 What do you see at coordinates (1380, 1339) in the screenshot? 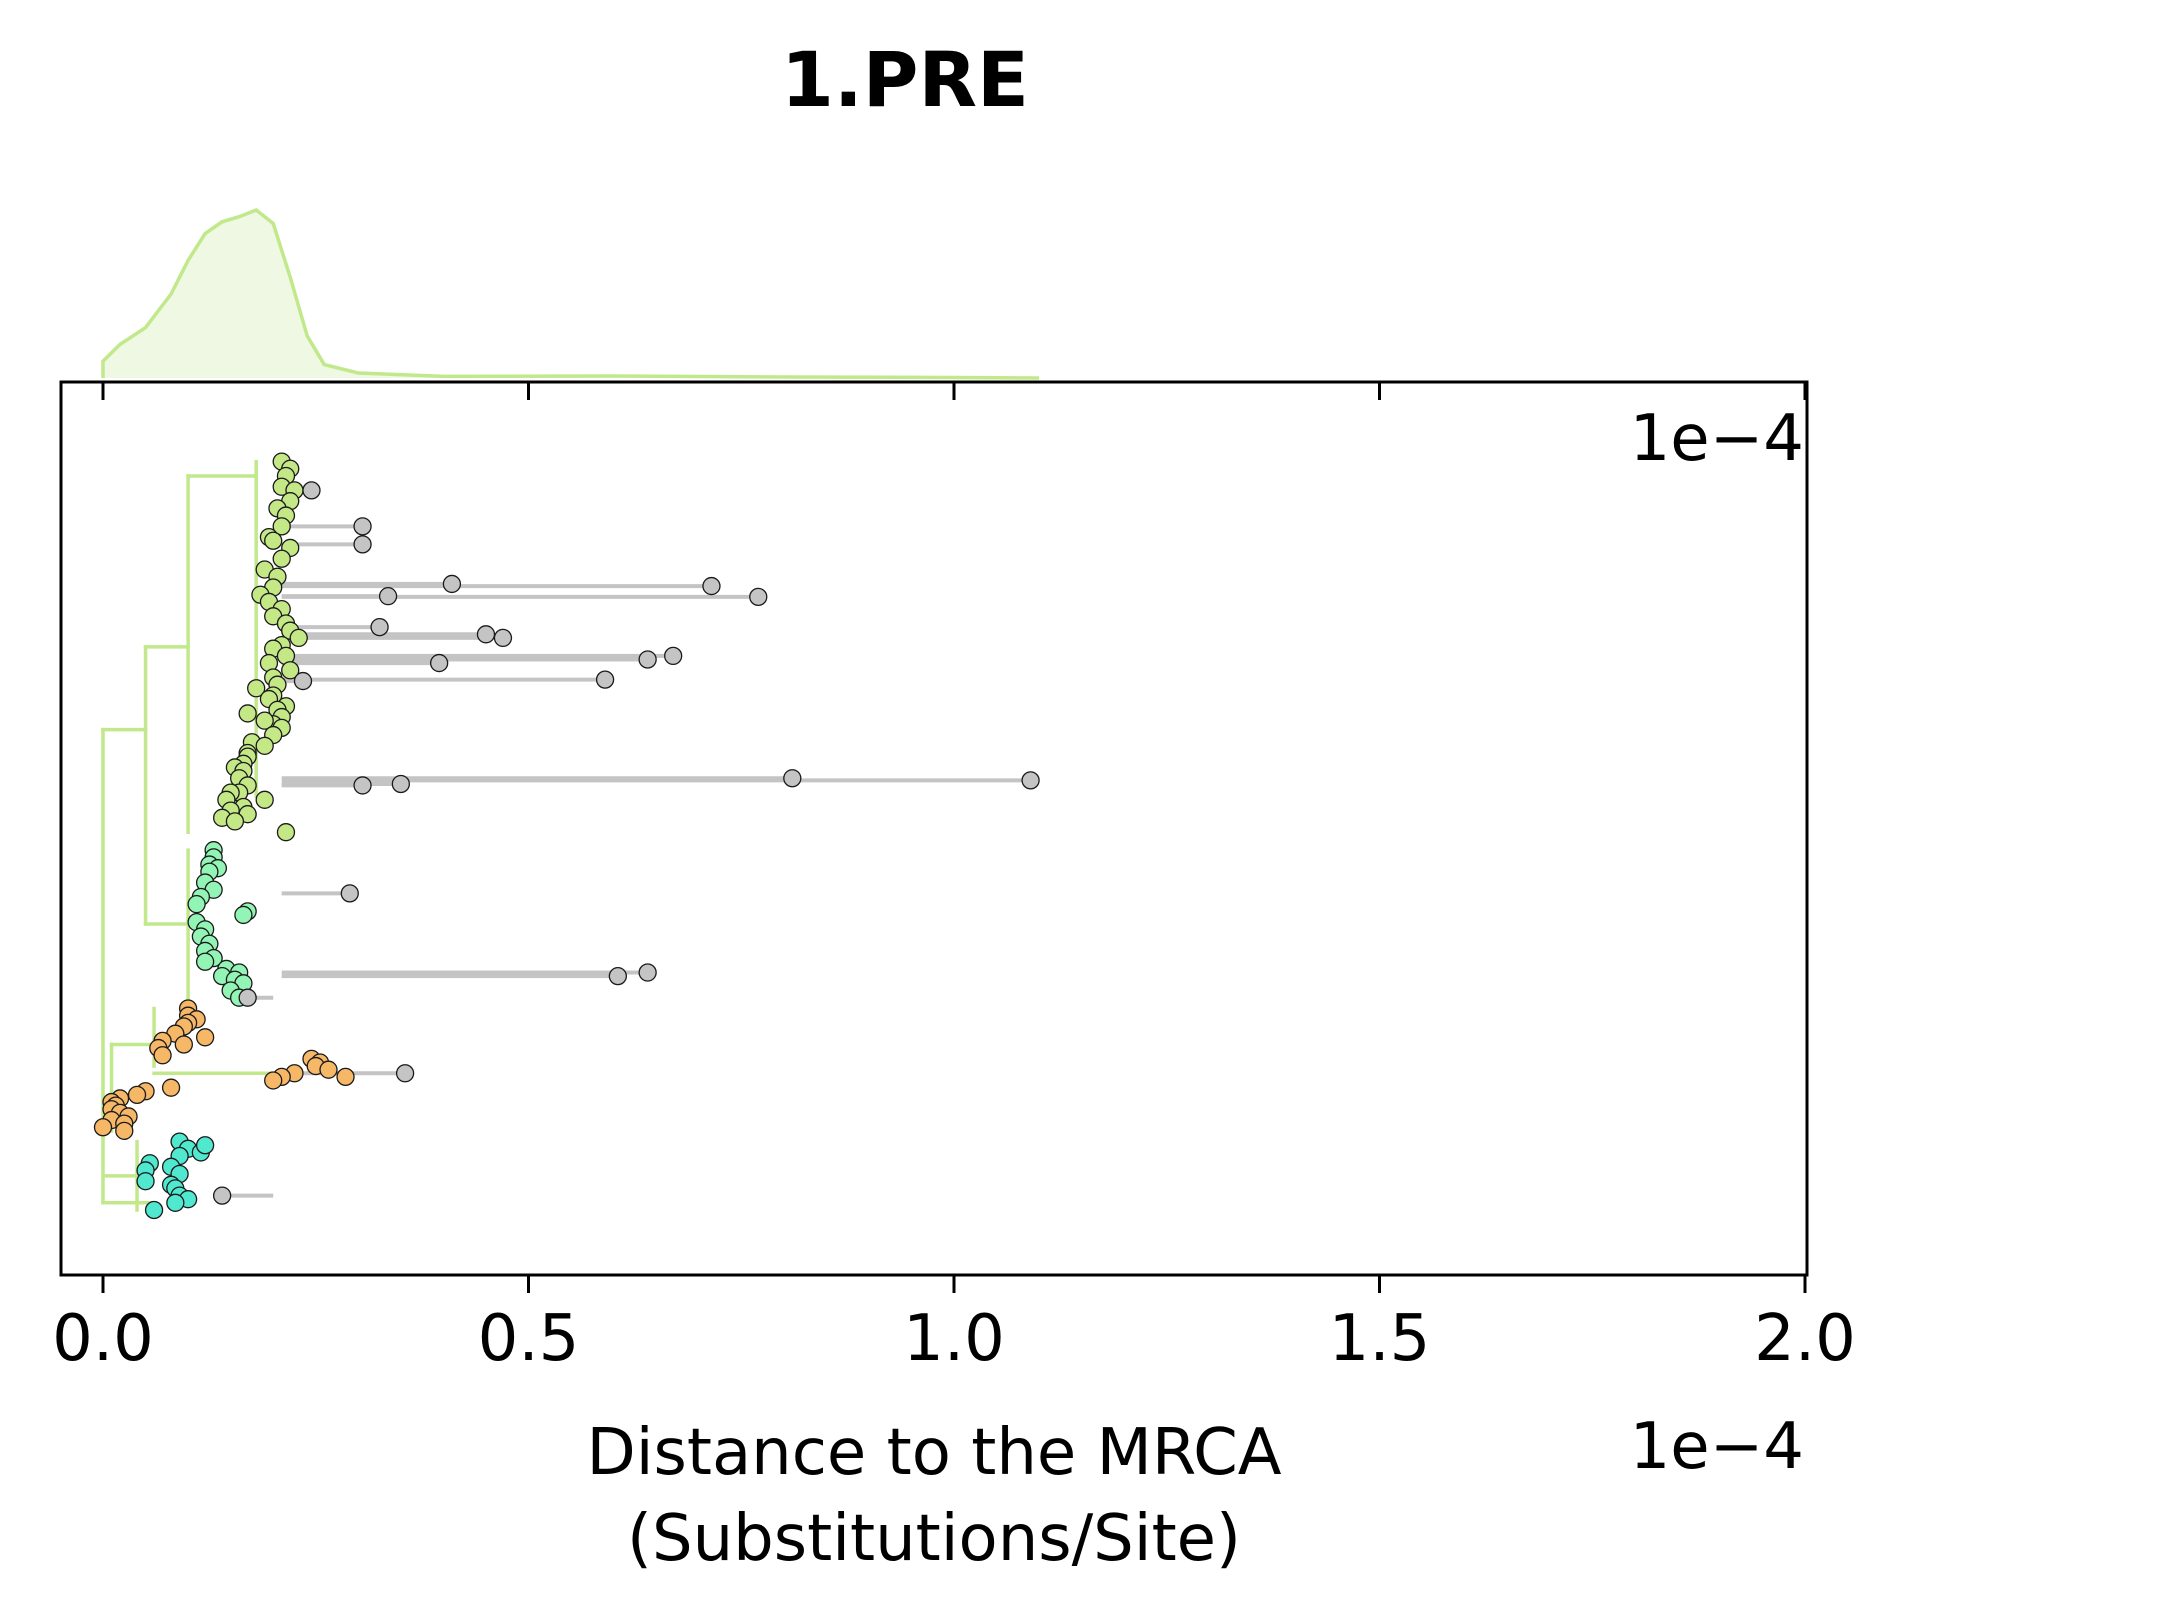
I see `x-tick-label: 1.5` at bounding box center [1380, 1339].